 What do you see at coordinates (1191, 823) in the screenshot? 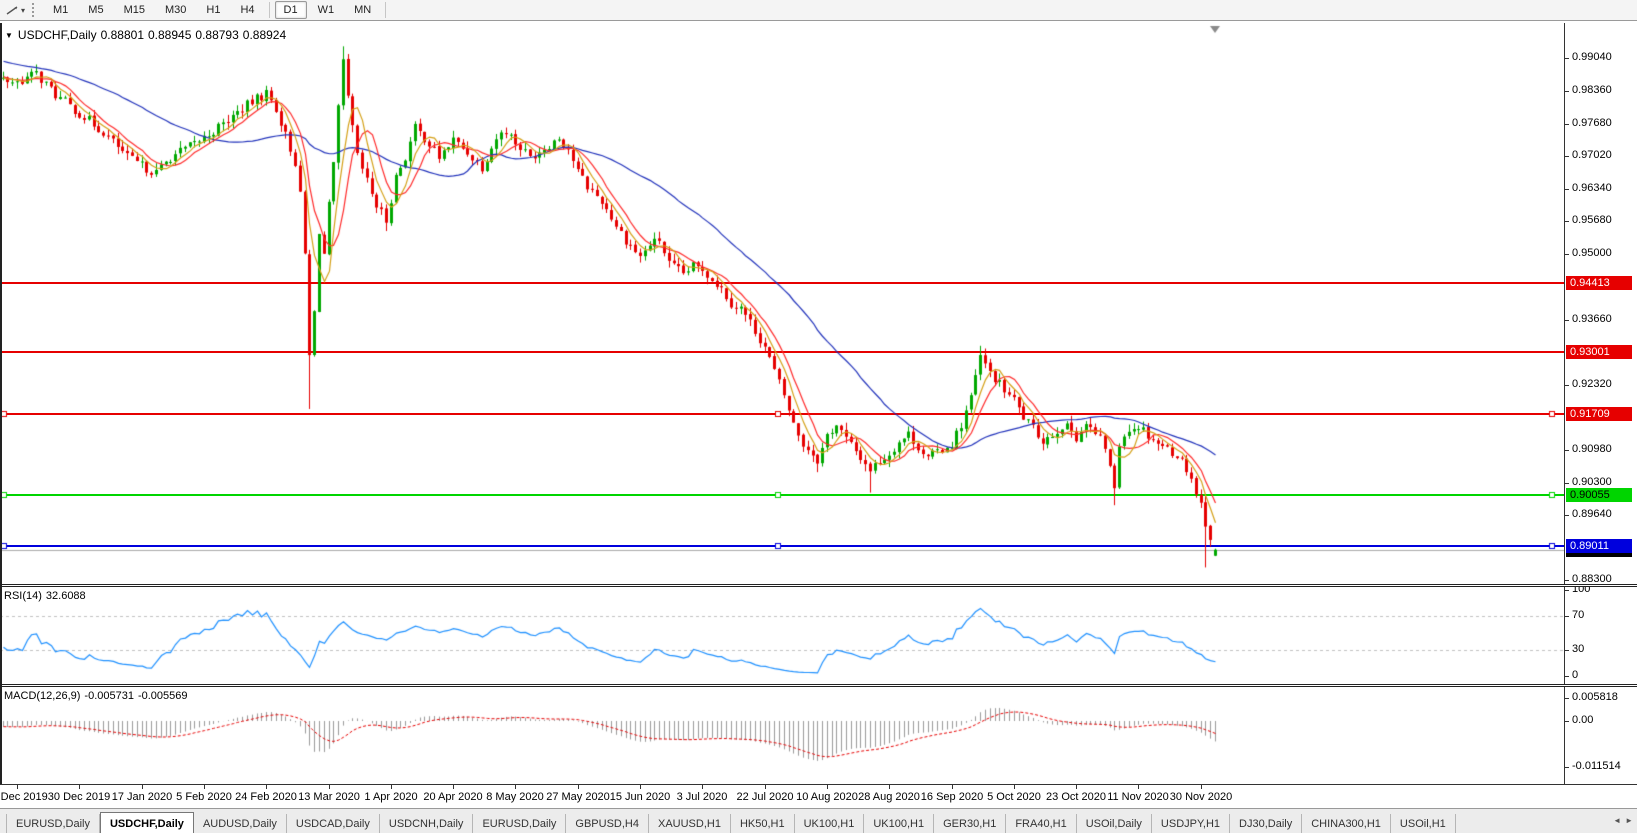
I see `chart-tab-usdjpy-h1: USDJPY,H1` at bounding box center [1191, 823].